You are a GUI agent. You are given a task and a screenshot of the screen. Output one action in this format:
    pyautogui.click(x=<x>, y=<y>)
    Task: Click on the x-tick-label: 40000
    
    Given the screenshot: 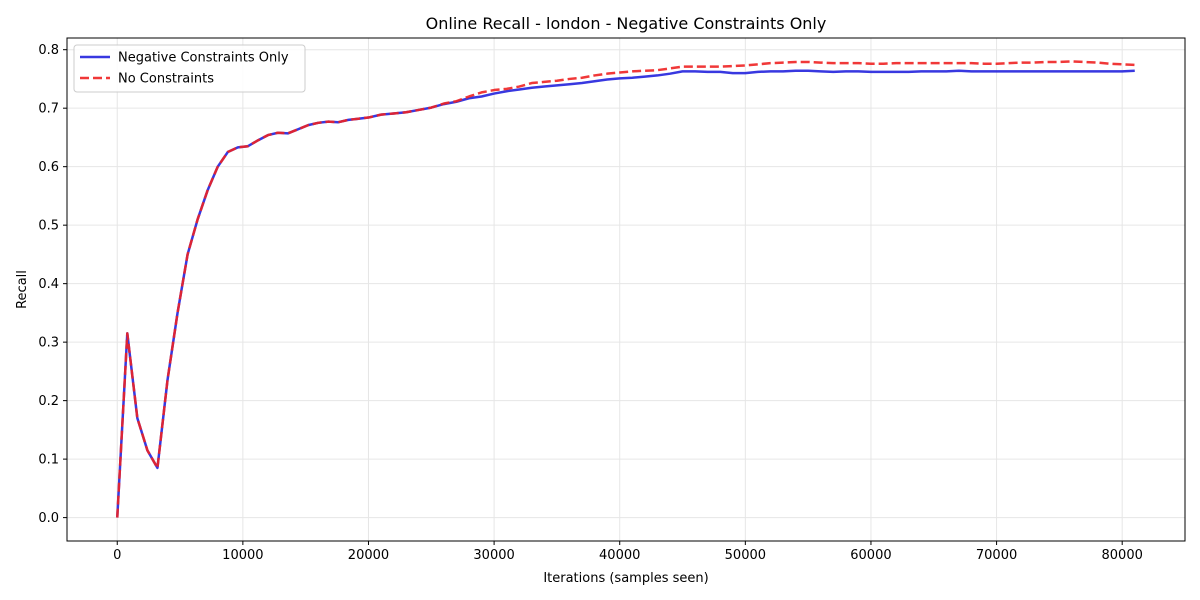 What is the action you would take?
    pyautogui.click(x=619, y=555)
    